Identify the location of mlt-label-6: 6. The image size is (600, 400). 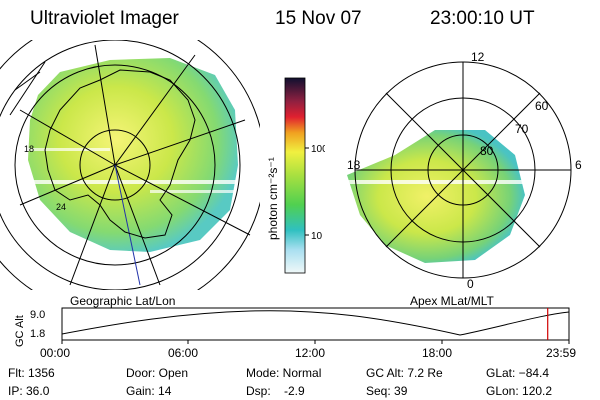
(578, 165).